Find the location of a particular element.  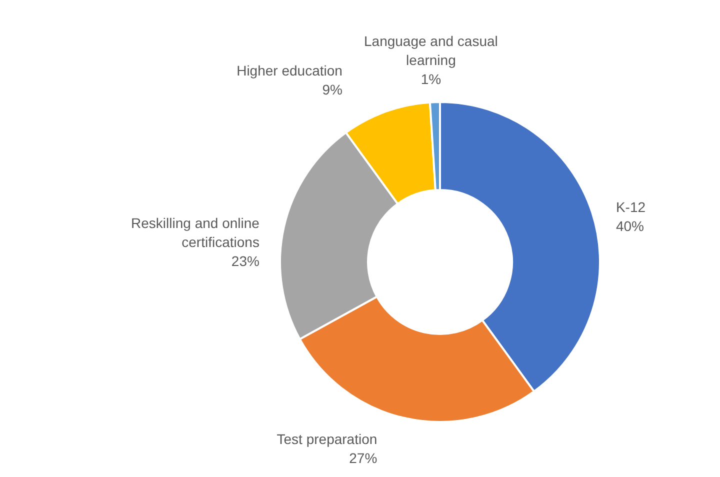

data-label: 27% is located at coordinates (363, 458).